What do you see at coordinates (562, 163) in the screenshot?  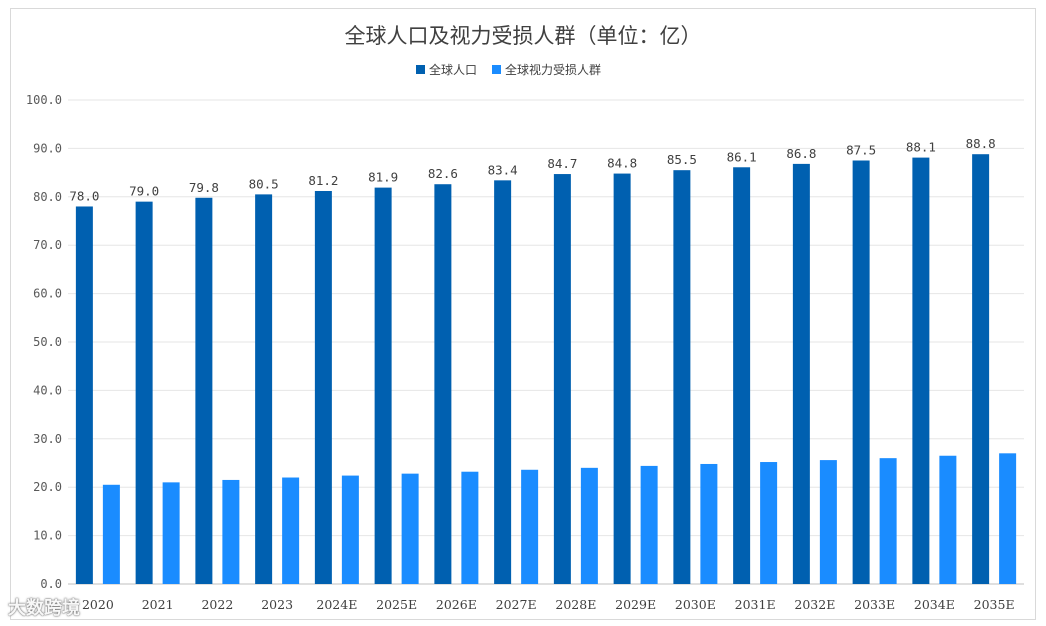 I see `data-label: 84.7` at bounding box center [562, 163].